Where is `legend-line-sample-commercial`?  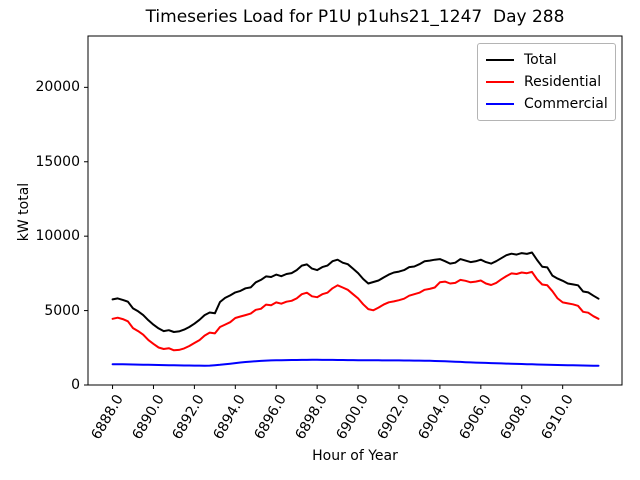 legend-line-sample-commercial is located at coordinates (500, 104).